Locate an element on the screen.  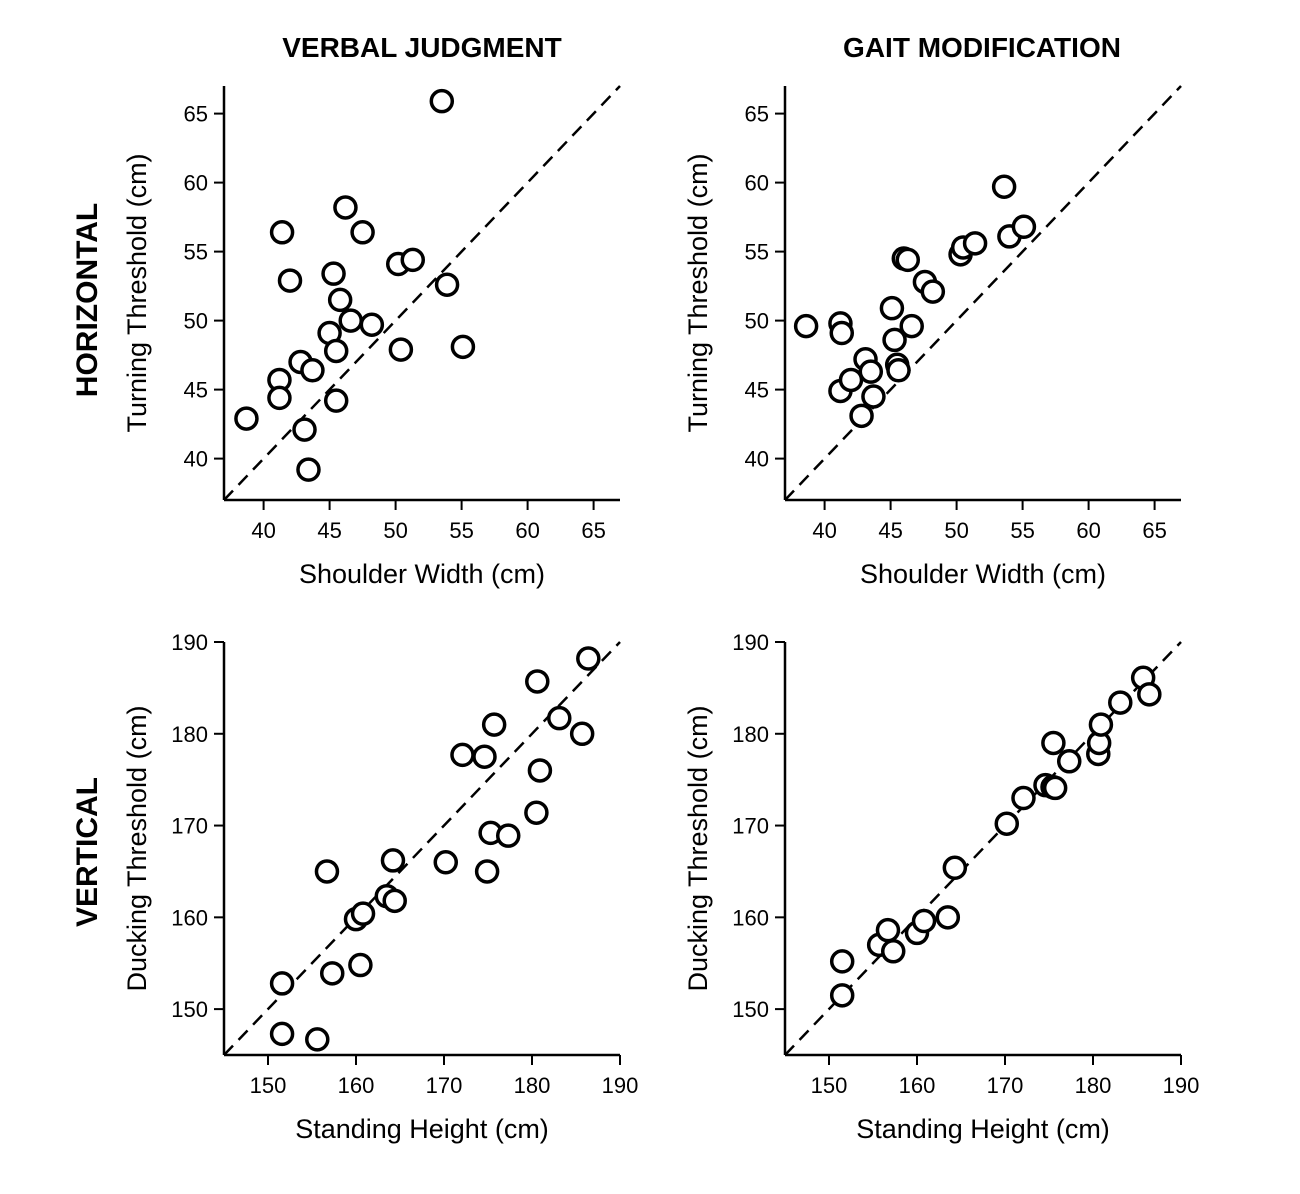
x-tick-label: 170 is located at coordinates (444, 1085).